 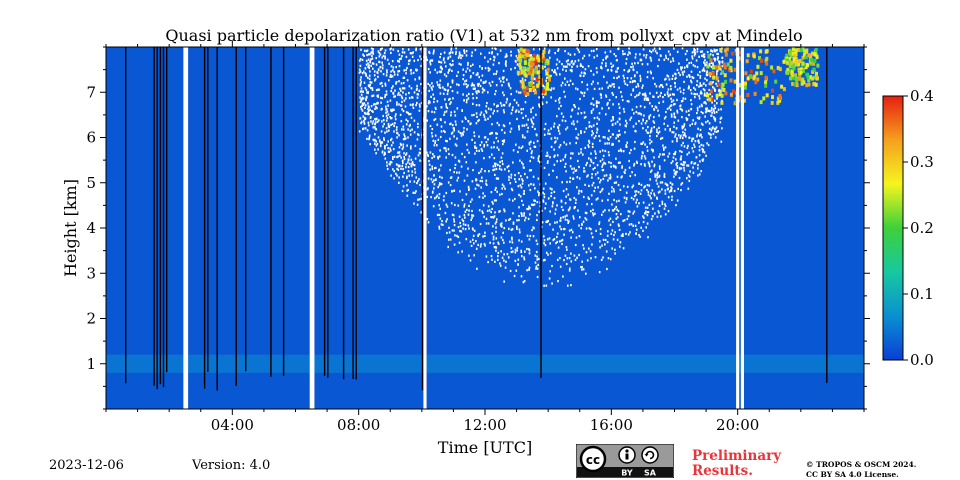 I want to click on x-tick-label: 12:00, so click(x=484, y=425).